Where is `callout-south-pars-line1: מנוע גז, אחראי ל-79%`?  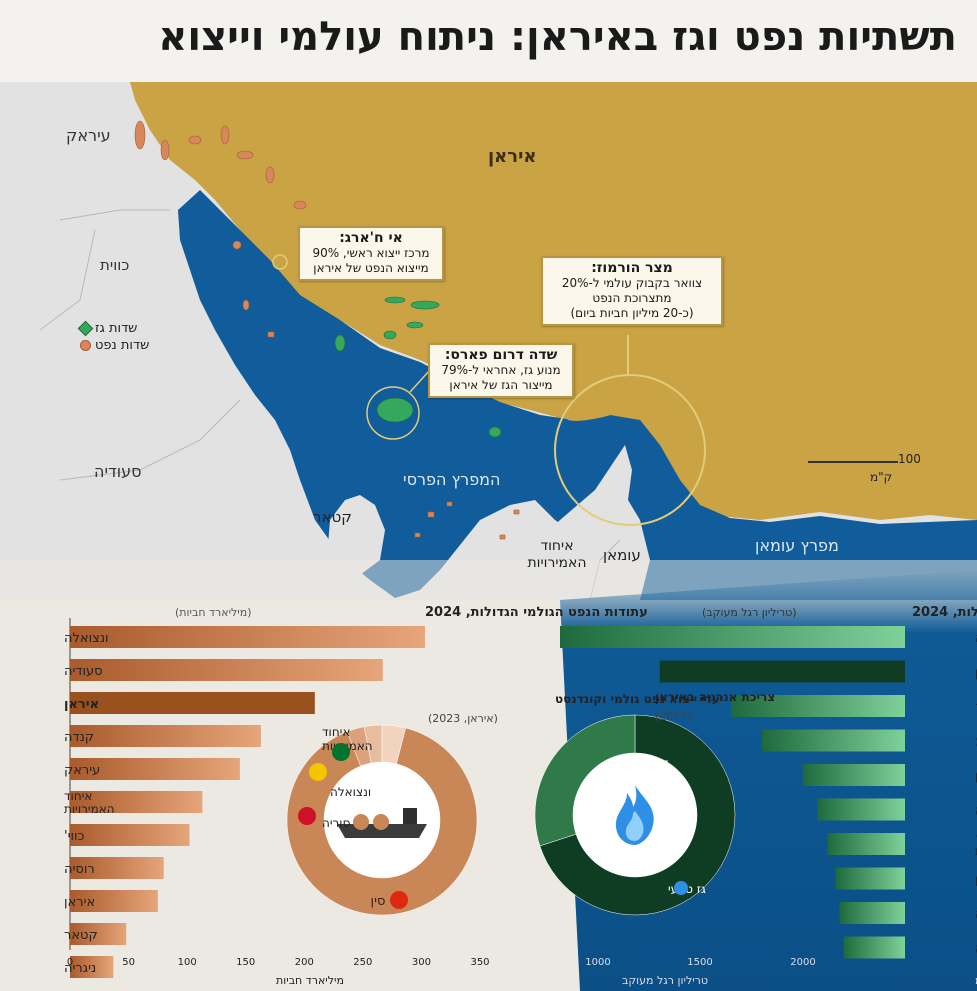
callout-south-pars-line1: מנוע גז, אחראי ל-79% is located at coordinates (501, 370).